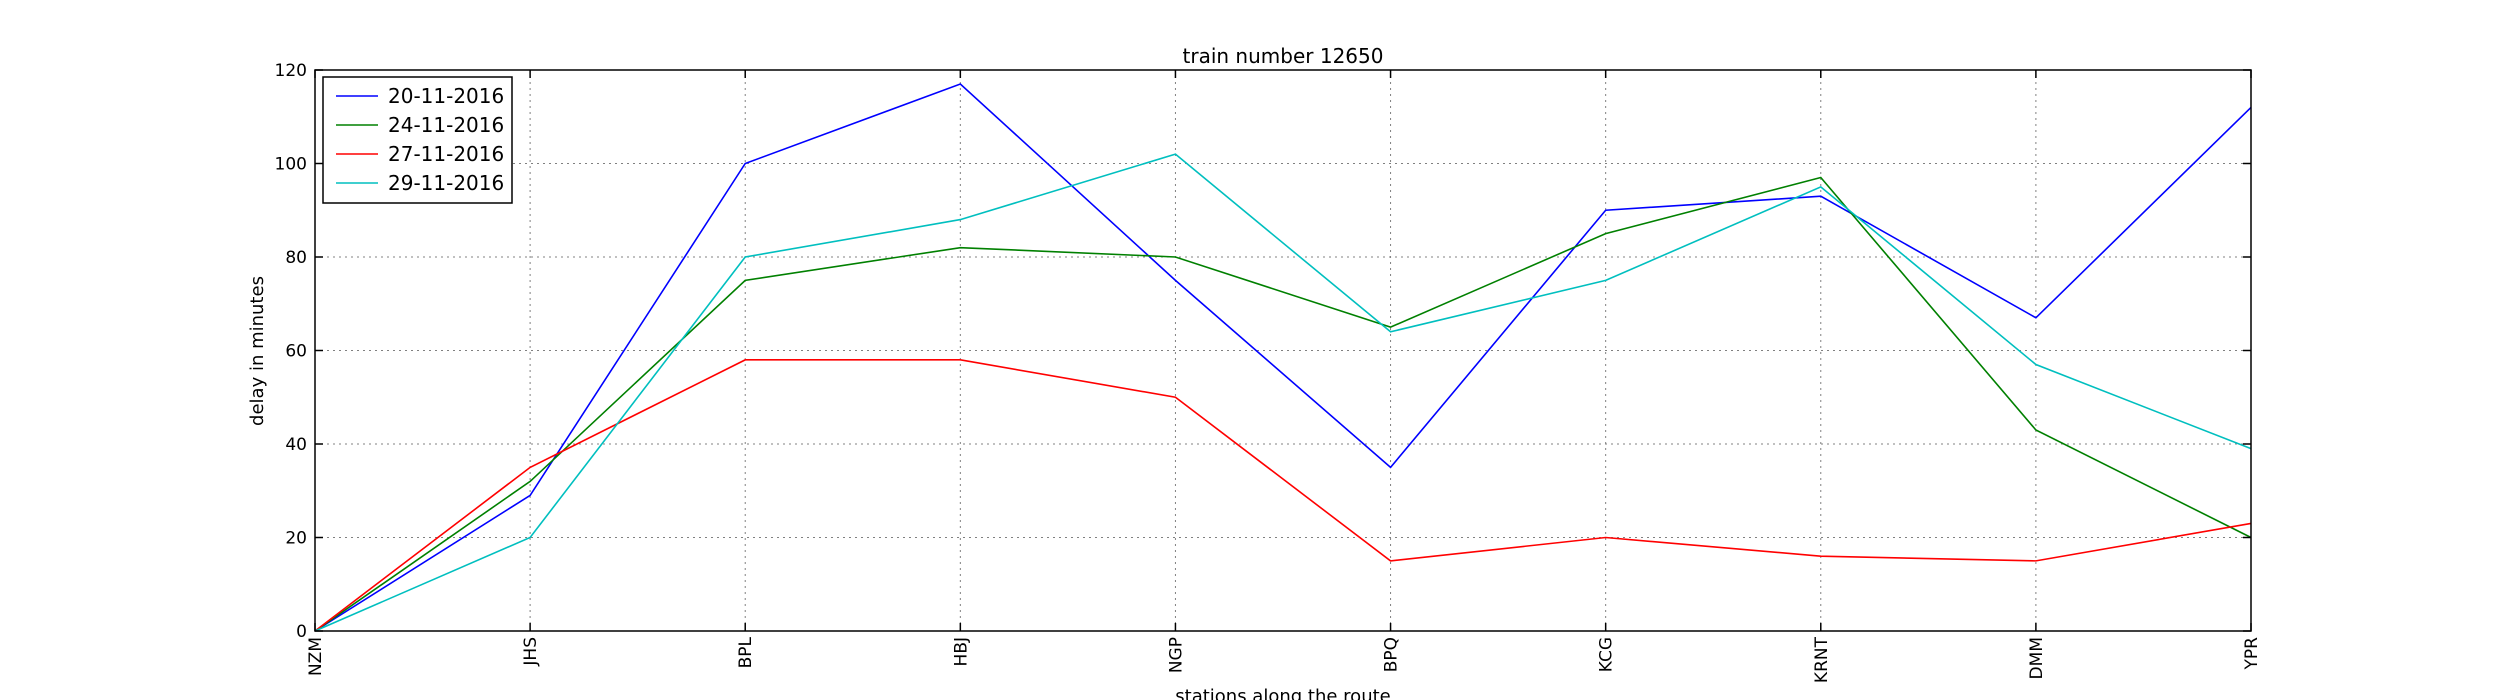 The image size is (2500, 700). What do you see at coordinates (291, 71) in the screenshot?
I see `y-tick-label: 120` at bounding box center [291, 71].